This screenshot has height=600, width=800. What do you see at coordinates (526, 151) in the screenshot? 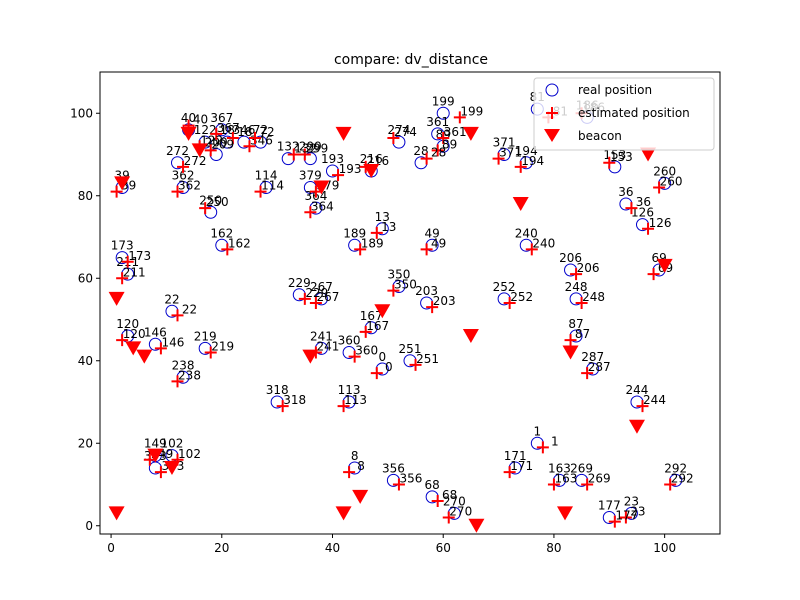
I see `real-position-label: 194` at bounding box center [526, 151].